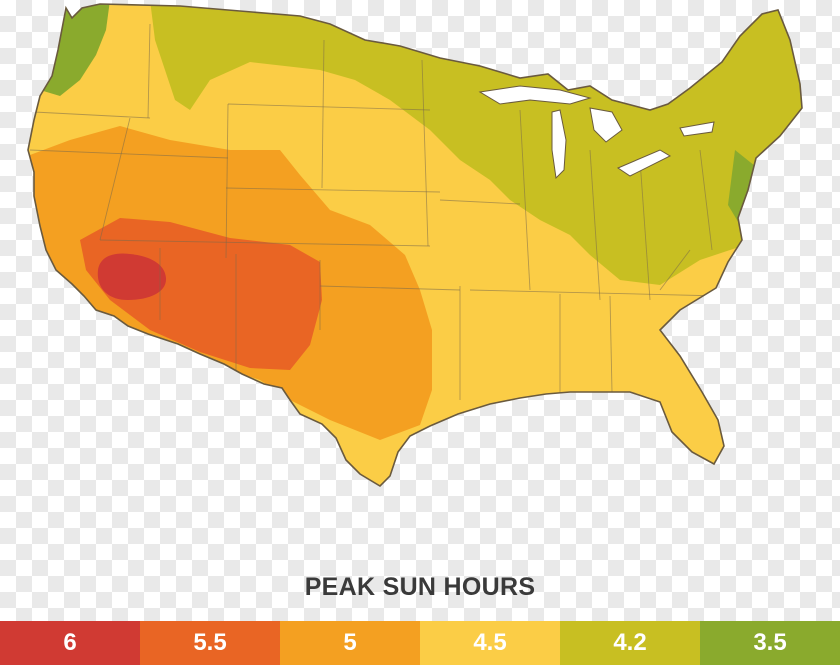 The height and width of the screenshot is (665, 840). What do you see at coordinates (535, 95) in the screenshot?
I see `lake-superior` at bounding box center [535, 95].